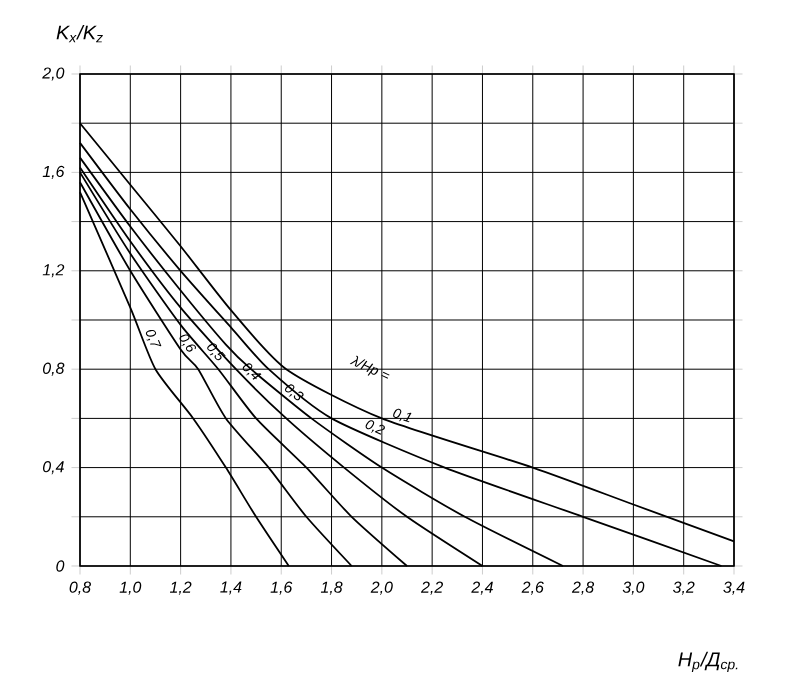 This screenshot has width=806, height=678. What do you see at coordinates (79, 33) in the screenshot?
I see `y-axis-title: K$_{x}$/K$_{z}$` at bounding box center [79, 33].